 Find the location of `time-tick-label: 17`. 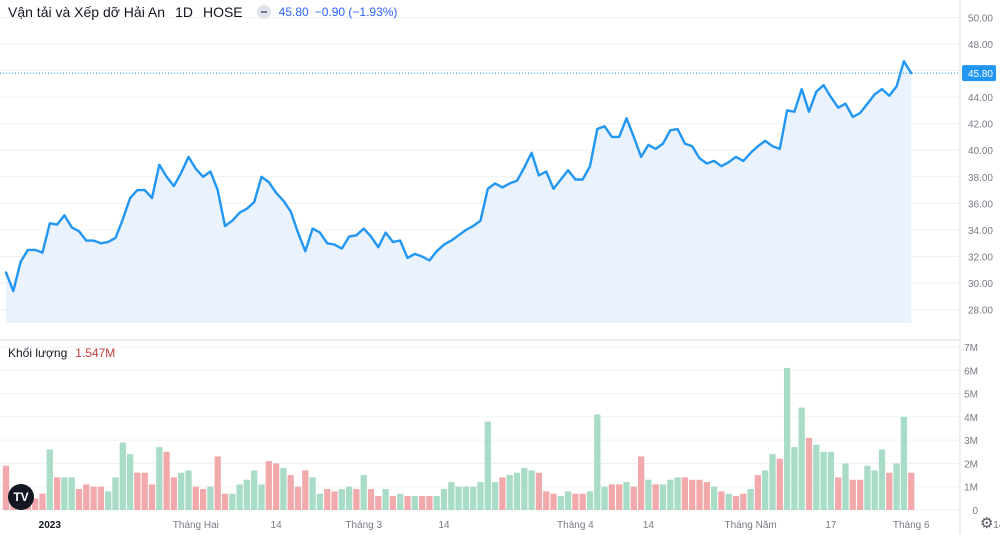

time-tick-label: 17 is located at coordinates (831, 525).